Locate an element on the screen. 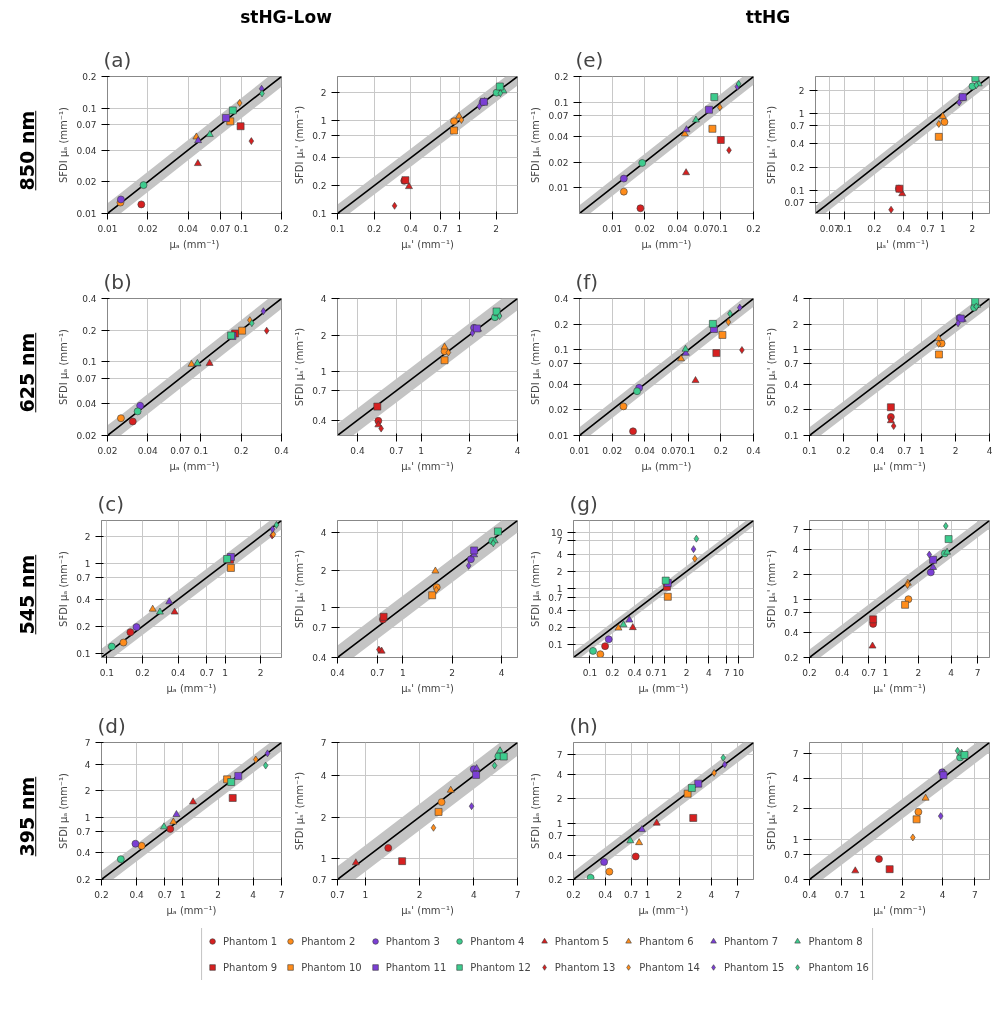 This screenshot has width=1008, height=1023. legend-label: Phantom 10 is located at coordinates (331, 967).